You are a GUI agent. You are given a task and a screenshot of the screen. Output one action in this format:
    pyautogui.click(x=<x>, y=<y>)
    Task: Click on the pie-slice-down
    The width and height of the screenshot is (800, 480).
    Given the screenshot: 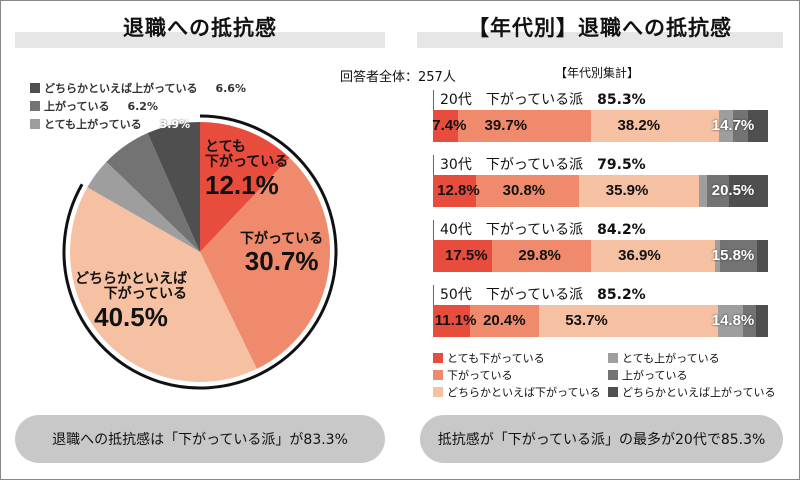 What is the action you would take?
    pyautogui.click(x=265, y=263)
    